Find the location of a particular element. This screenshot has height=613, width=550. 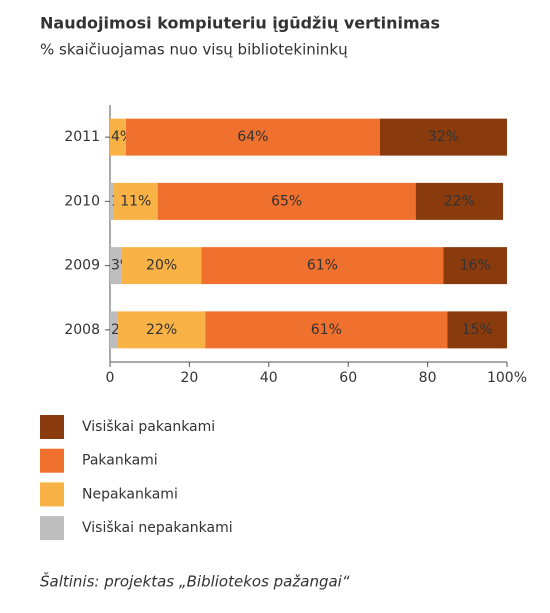

data-label: 11% is located at coordinates (135, 201).